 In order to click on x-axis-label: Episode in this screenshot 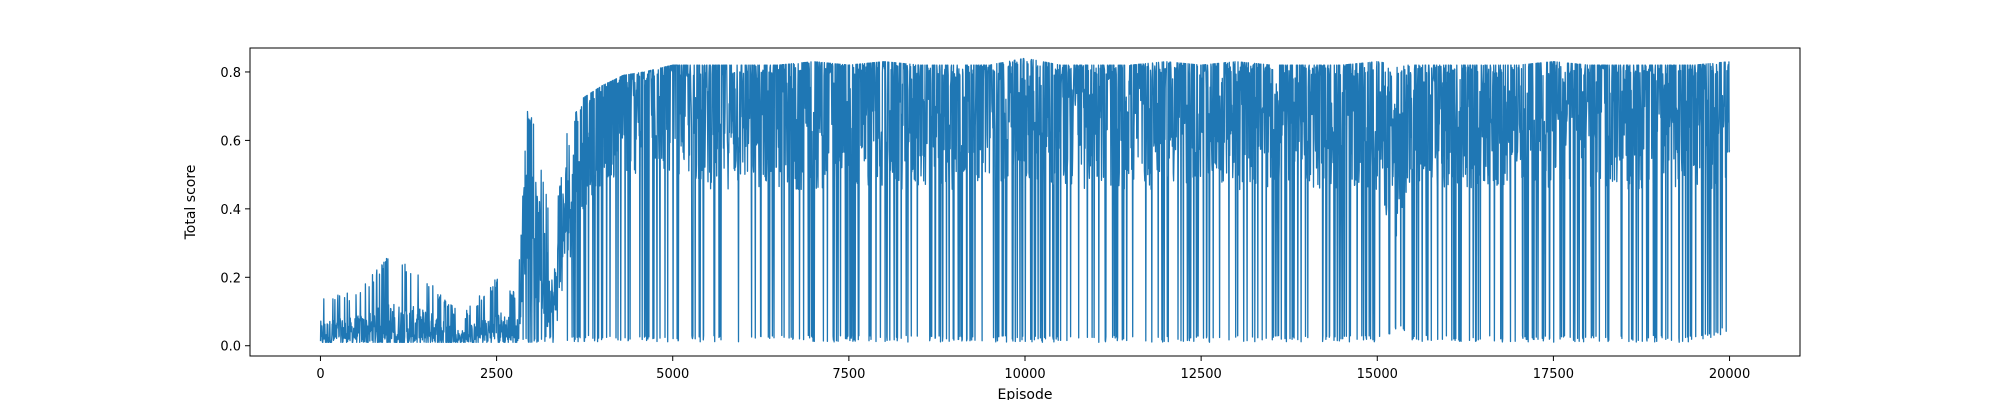, I will do `click(1025, 393)`.